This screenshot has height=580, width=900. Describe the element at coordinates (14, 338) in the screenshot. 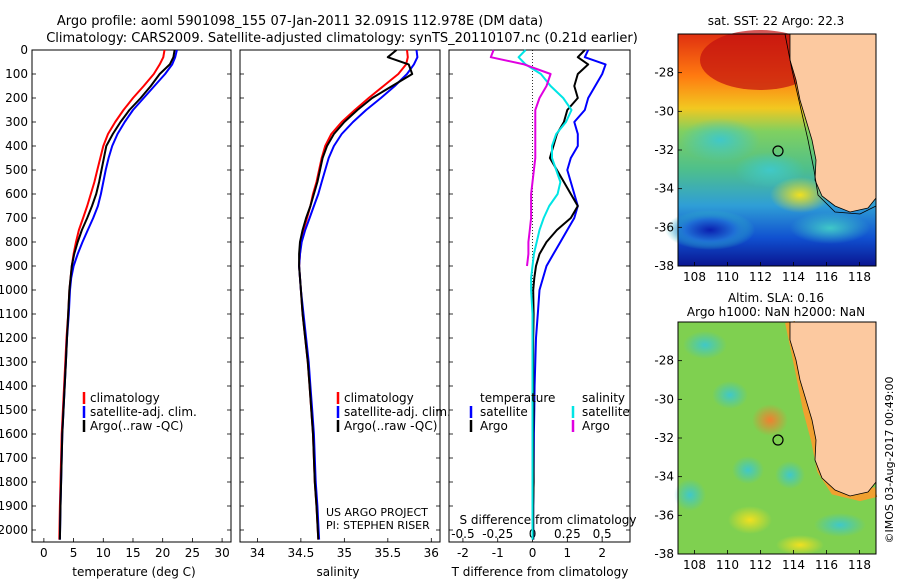

I see `depth-tick-label: 1200` at that location.